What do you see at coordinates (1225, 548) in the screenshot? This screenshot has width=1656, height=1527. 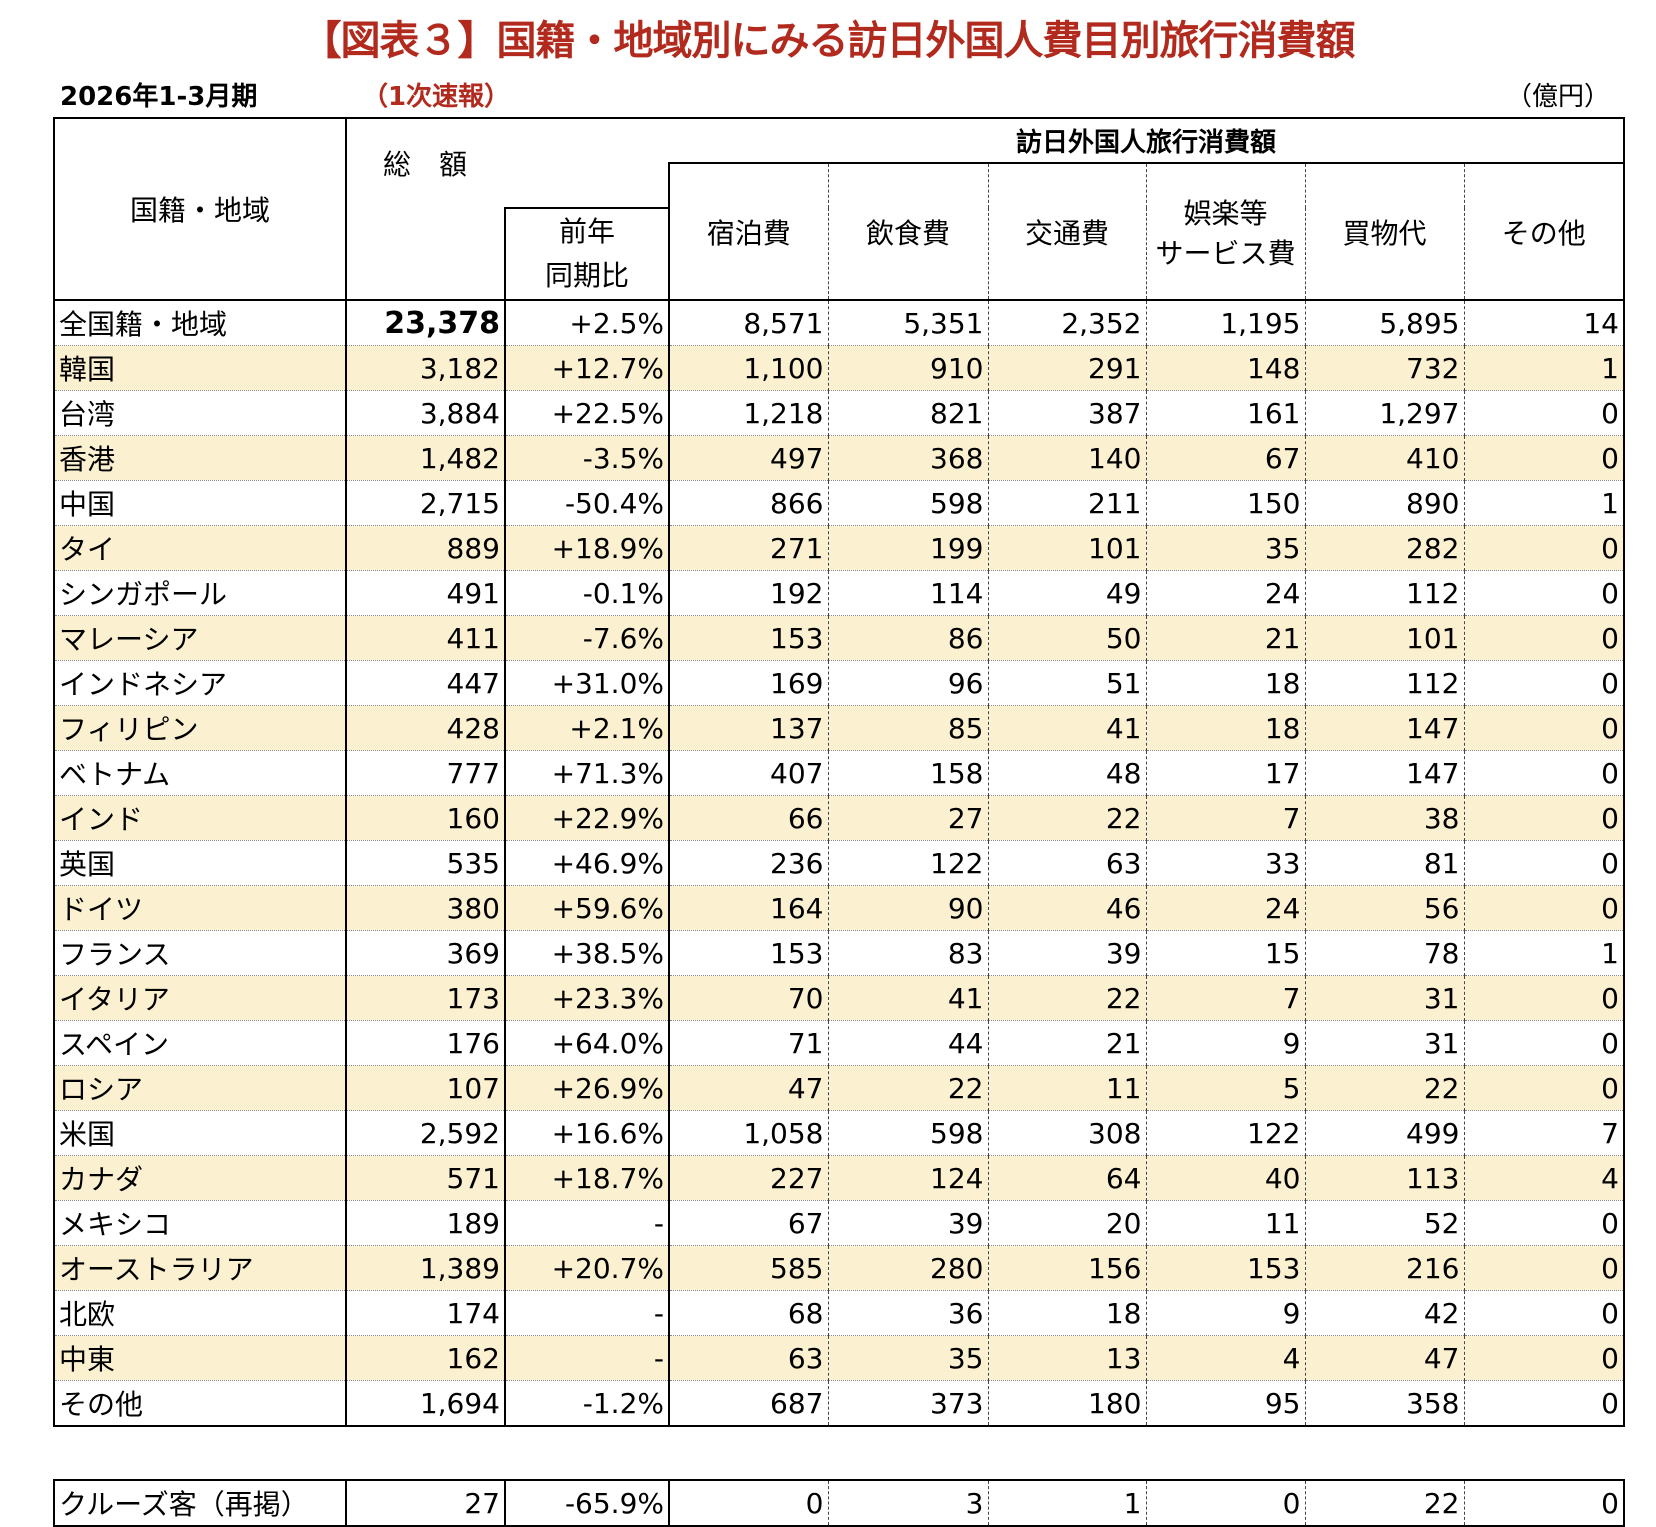 I see `cell-entertainment: 35` at bounding box center [1225, 548].